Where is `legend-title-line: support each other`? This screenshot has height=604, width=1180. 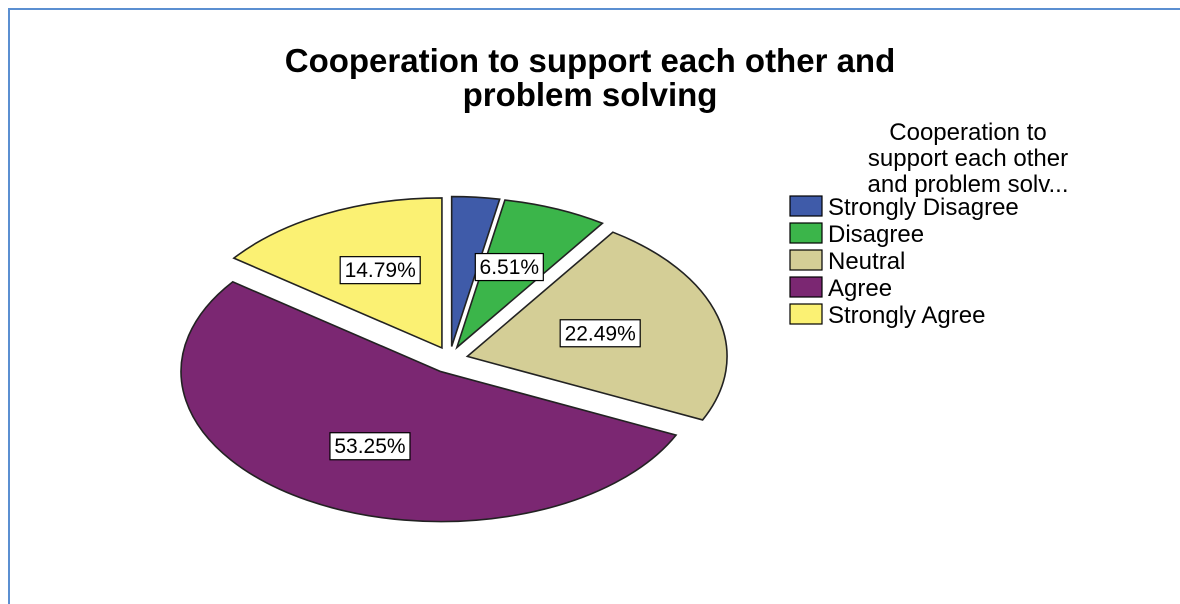
legend-title-line: support each other is located at coordinates (968, 158).